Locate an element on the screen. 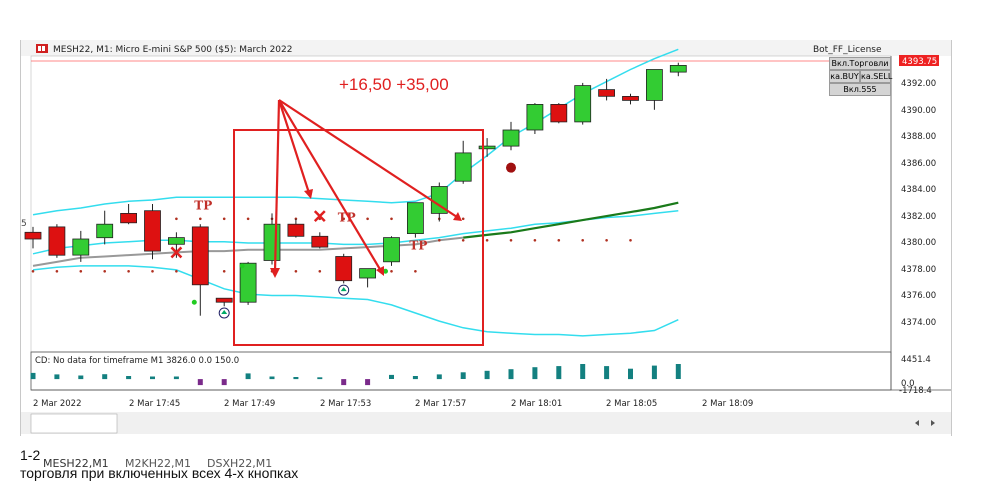 This screenshot has width=1004, height=493. price-tick-label: 4380.00 is located at coordinates (918, 243).